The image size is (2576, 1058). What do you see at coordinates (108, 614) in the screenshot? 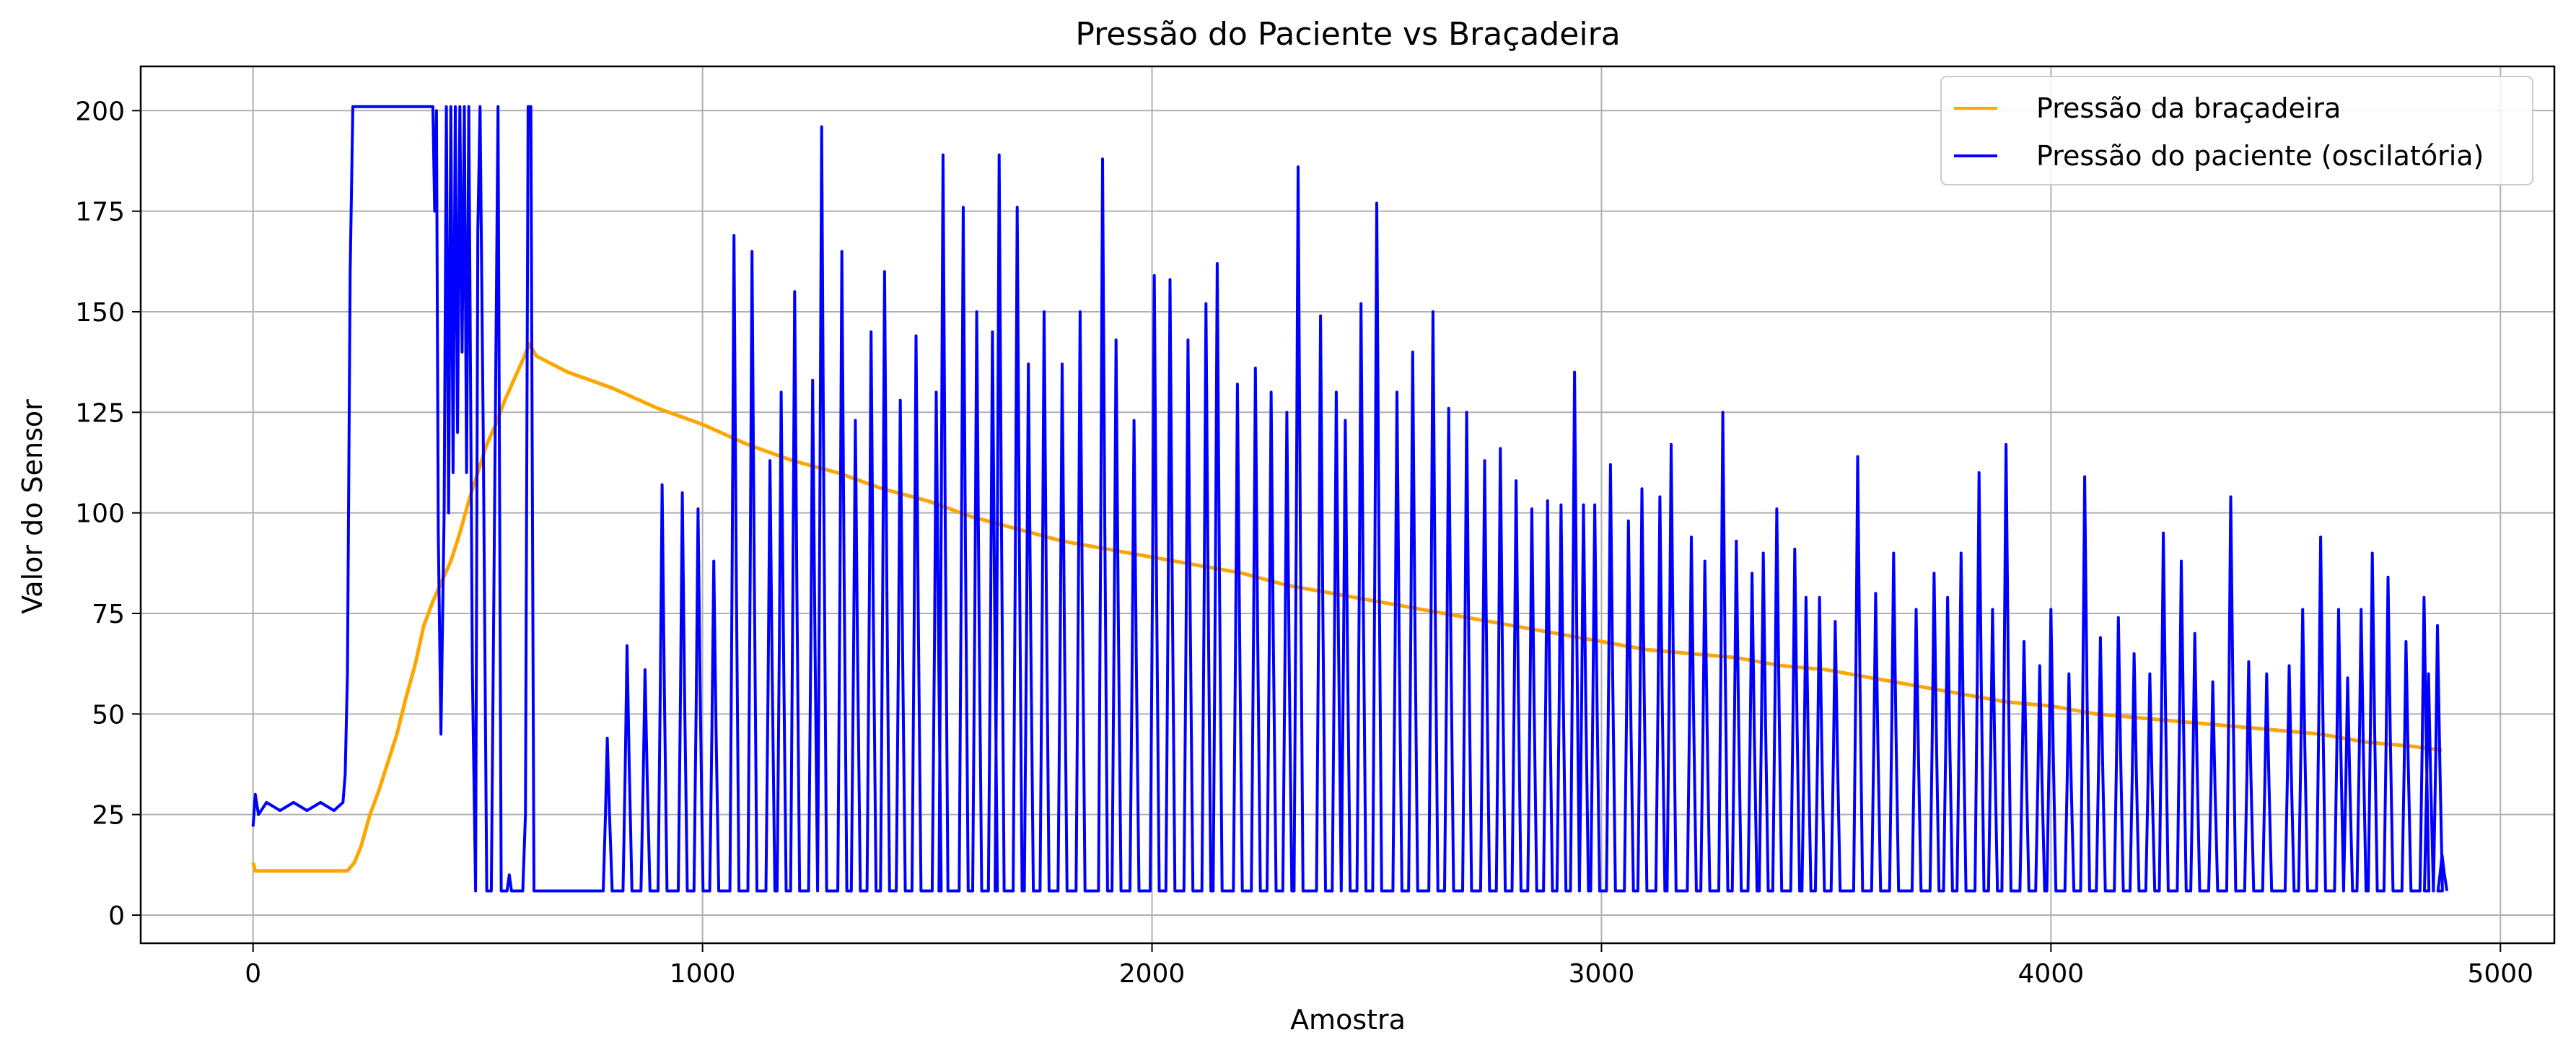
I see `y-tick-label: 75` at bounding box center [108, 614].